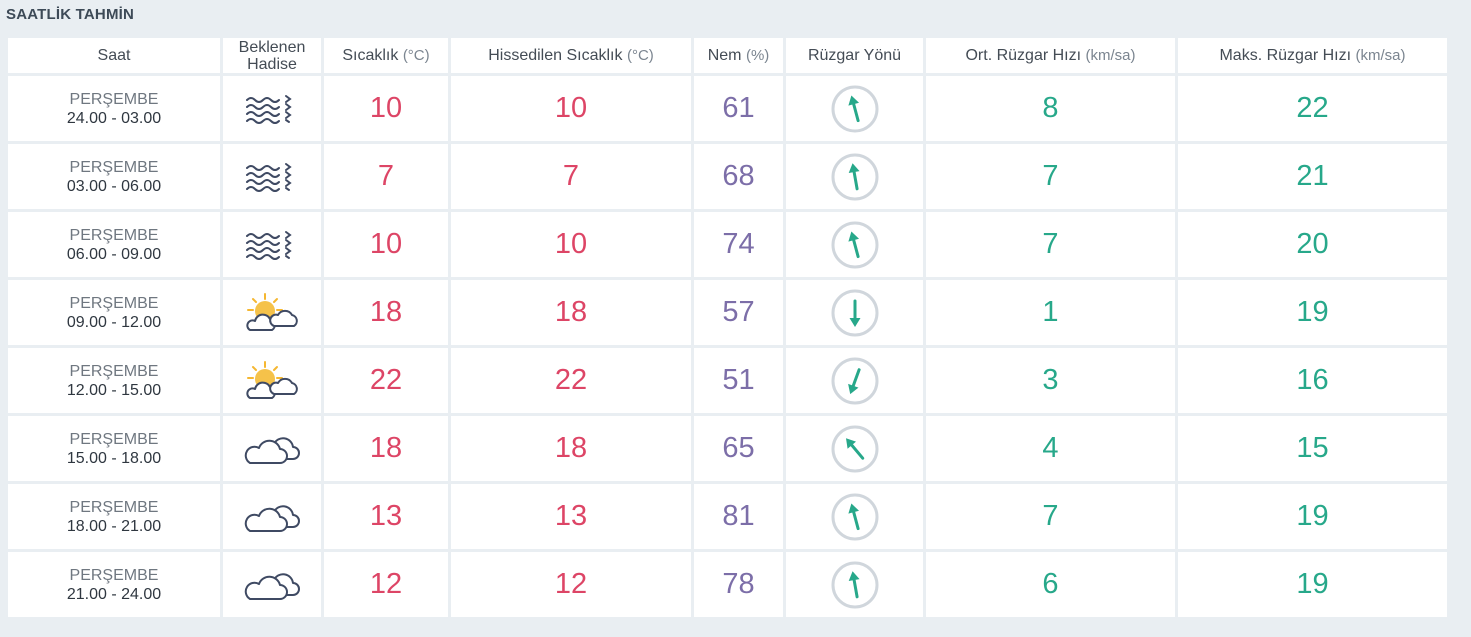 The image size is (1471, 637). I want to click on header-expected-event: Beklenen Hadise, so click(272, 55).